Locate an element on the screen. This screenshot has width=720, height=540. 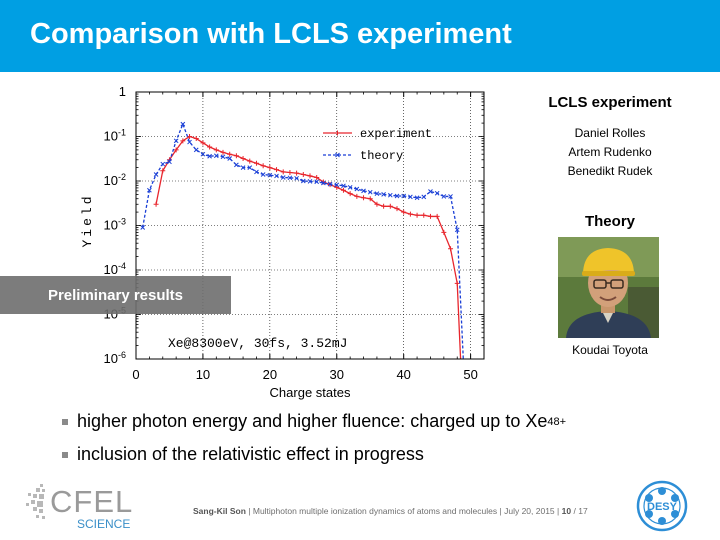
lcls-name: Artem Rudenko is located at coordinates (610, 152).